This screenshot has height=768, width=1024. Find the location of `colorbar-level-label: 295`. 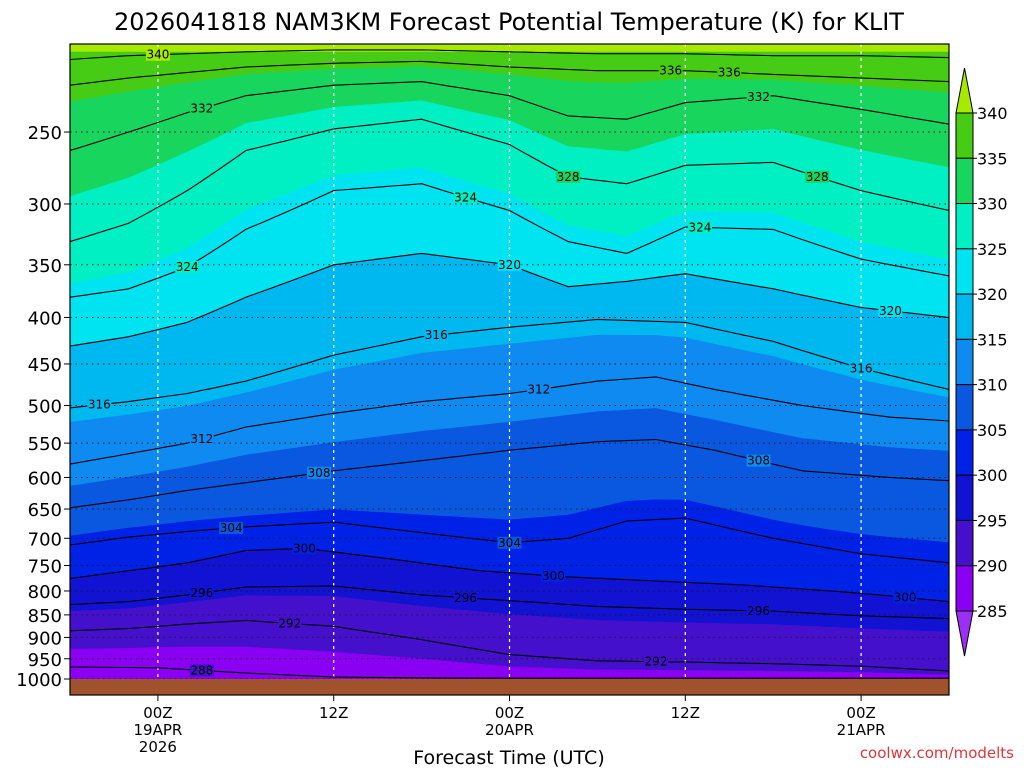

colorbar-level-label: 295 is located at coordinates (992, 520).